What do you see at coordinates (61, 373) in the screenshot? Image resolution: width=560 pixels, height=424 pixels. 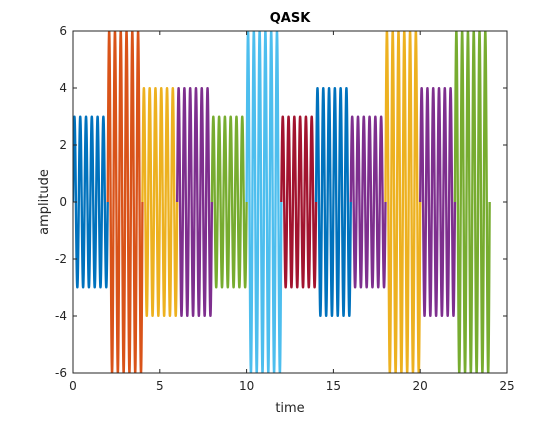 I see `y-tick-label--6: -6` at bounding box center [61, 373].